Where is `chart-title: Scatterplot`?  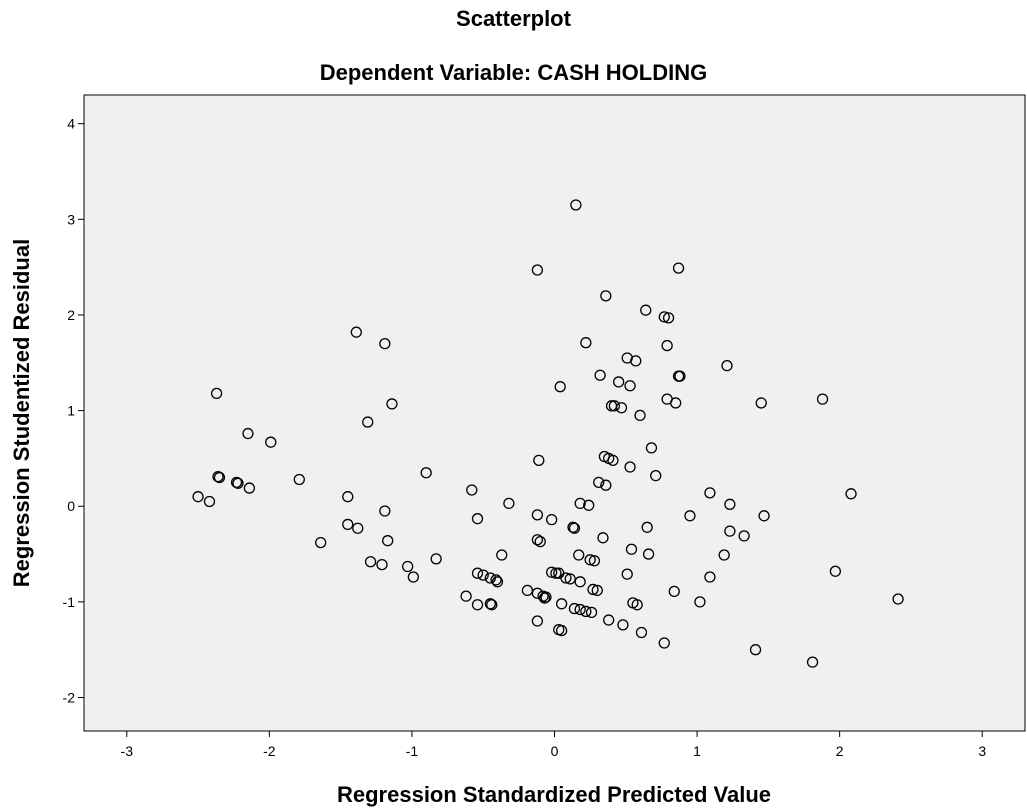 chart-title: Scatterplot is located at coordinates (513, 18).